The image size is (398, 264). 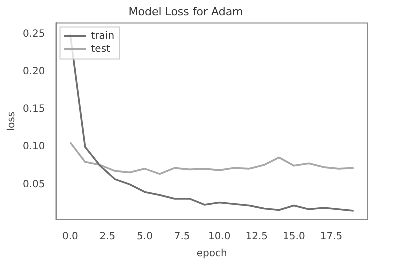 I want to click on y-tick-label: 0.20, so click(x=34, y=72).